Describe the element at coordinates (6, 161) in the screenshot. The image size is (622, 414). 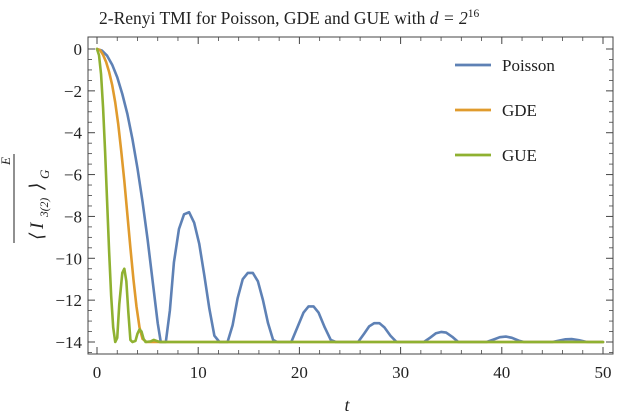
I see `y-label-superscript: E` at that location.